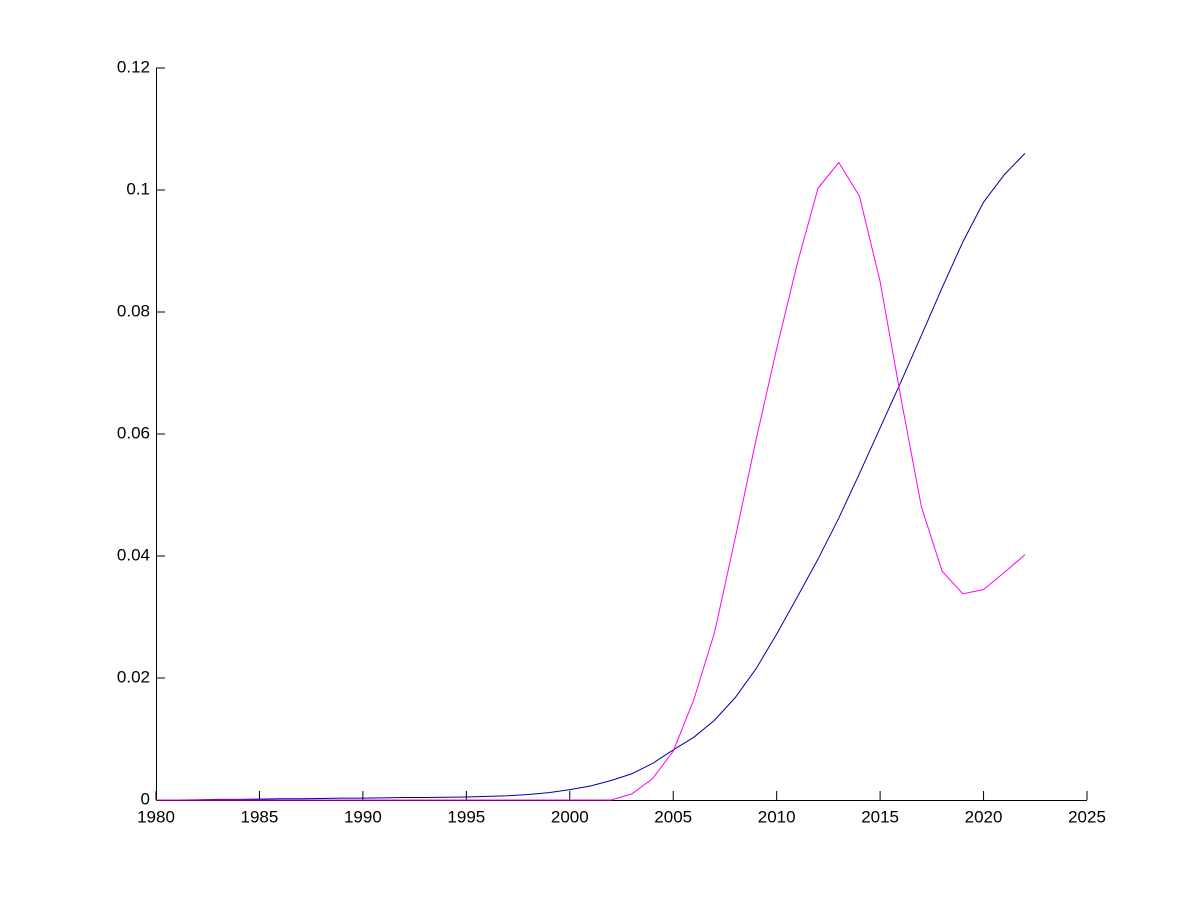 The height and width of the screenshot is (900, 1200). What do you see at coordinates (156, 816) in the screenshot?
I see `x-tick-label: 1980` at bounding box center [156, 816].